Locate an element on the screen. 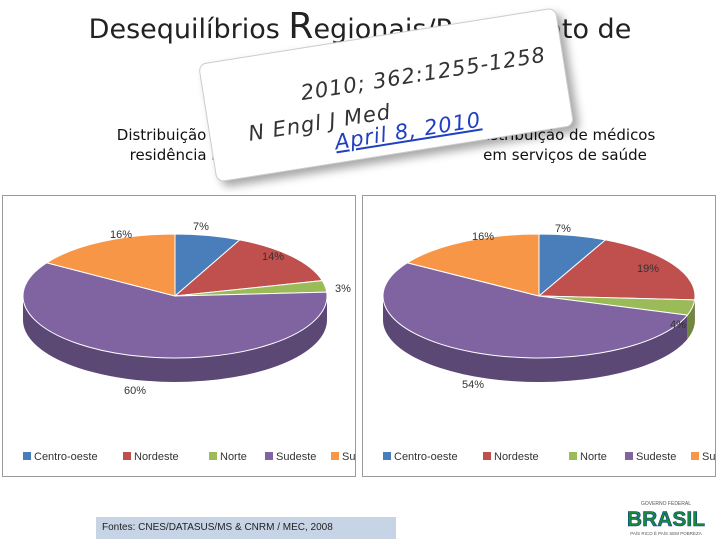  pie-label-sudeste: 54% is located at coordinates (473, 385).